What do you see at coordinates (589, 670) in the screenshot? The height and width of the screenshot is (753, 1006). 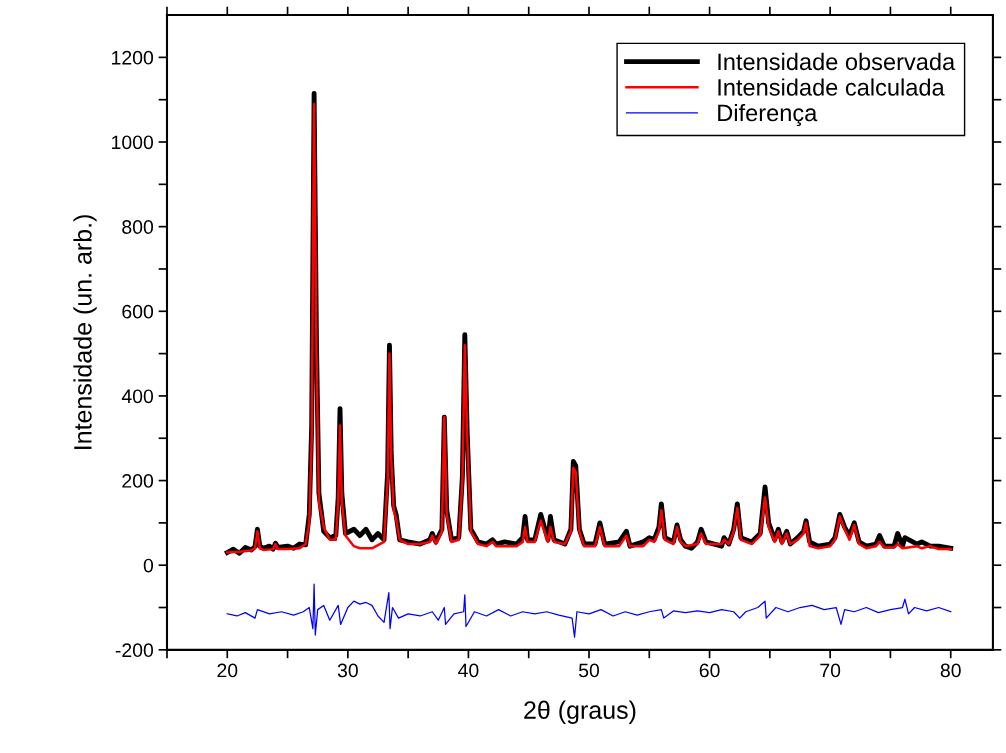 I see `x-tick-label: 50` at bounding box center [589, 670].